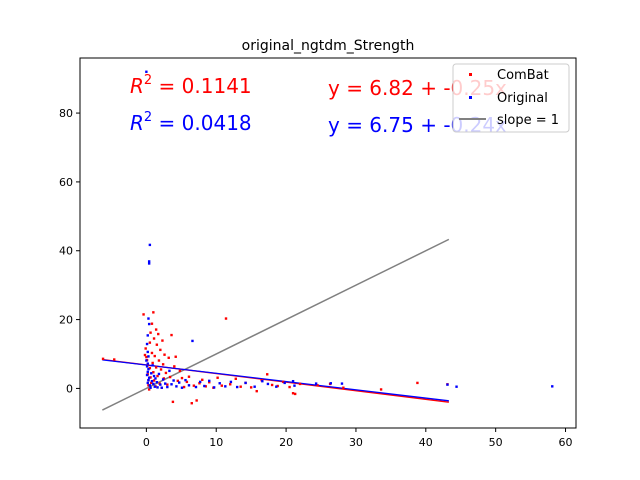  What do you see at coordinates (496, 442) in the screenshot?
I see `x-tick-label: 50` at bounding box center [496, 442].